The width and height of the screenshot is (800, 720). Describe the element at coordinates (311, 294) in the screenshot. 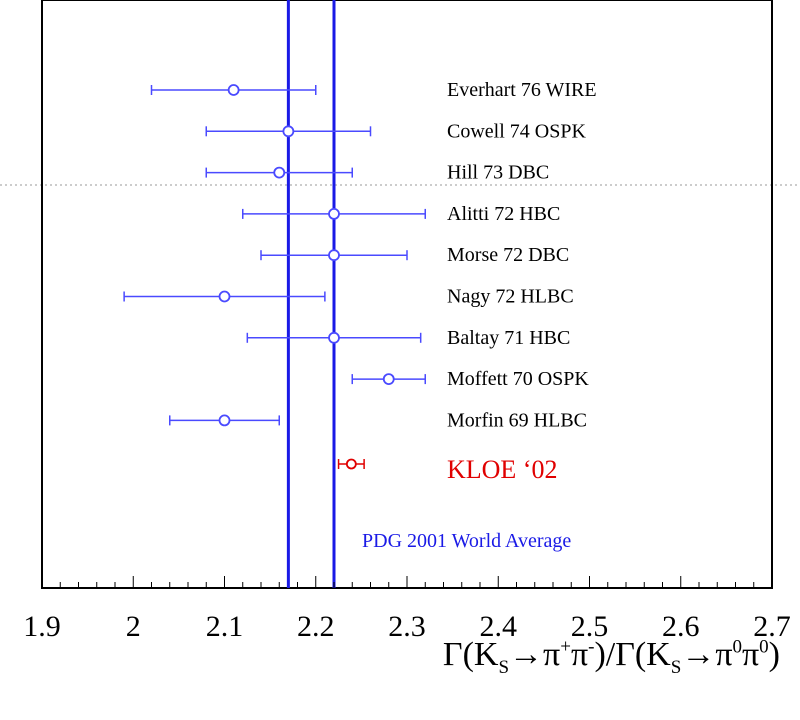

I see `world-average-band` at that location.